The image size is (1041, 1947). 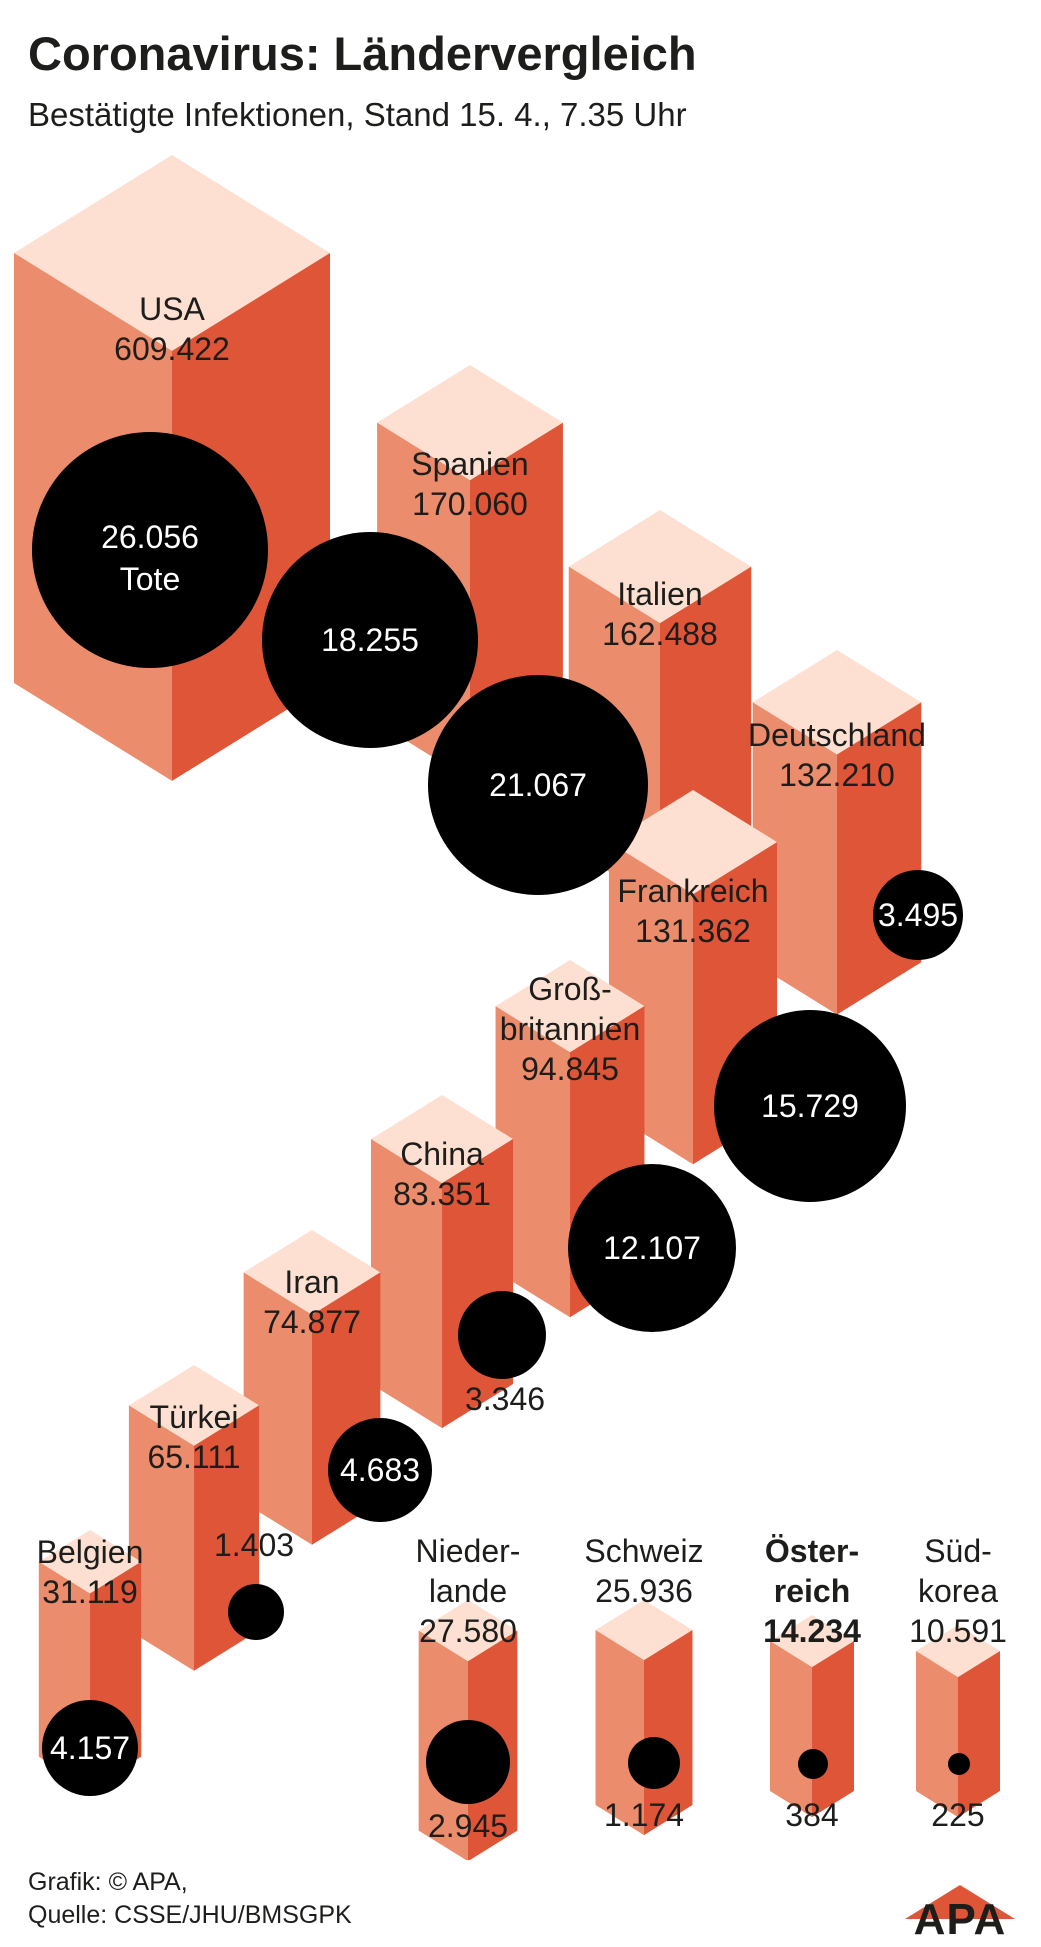 I want to click on apa-logo-arrow, so click(x=960, y=1902).